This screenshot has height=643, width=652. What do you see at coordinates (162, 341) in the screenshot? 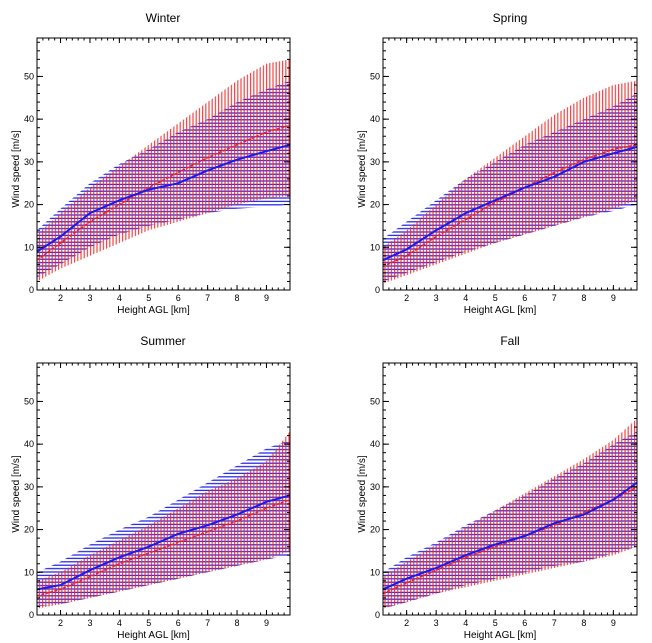
I see `panel-title: Summer` at bounding box center [162, 341].